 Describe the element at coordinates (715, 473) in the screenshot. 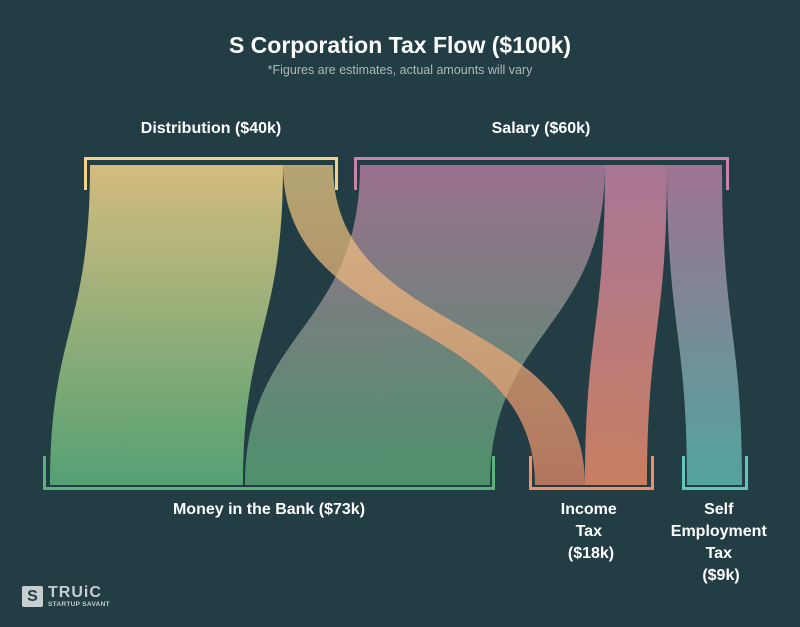

I see `self-employment-tax-bracket` at that location.